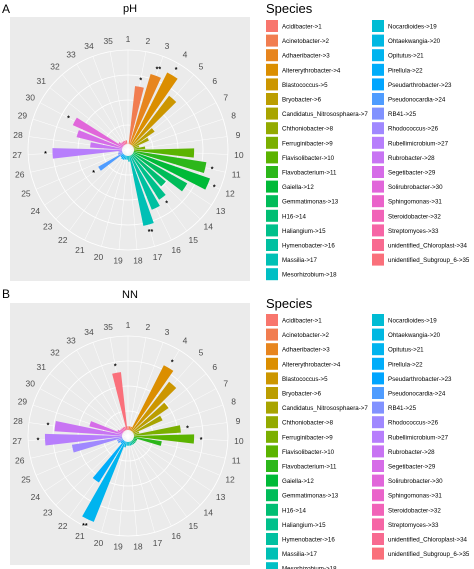  I want to click on nn-category-label-13: 13, so click(221, 497).